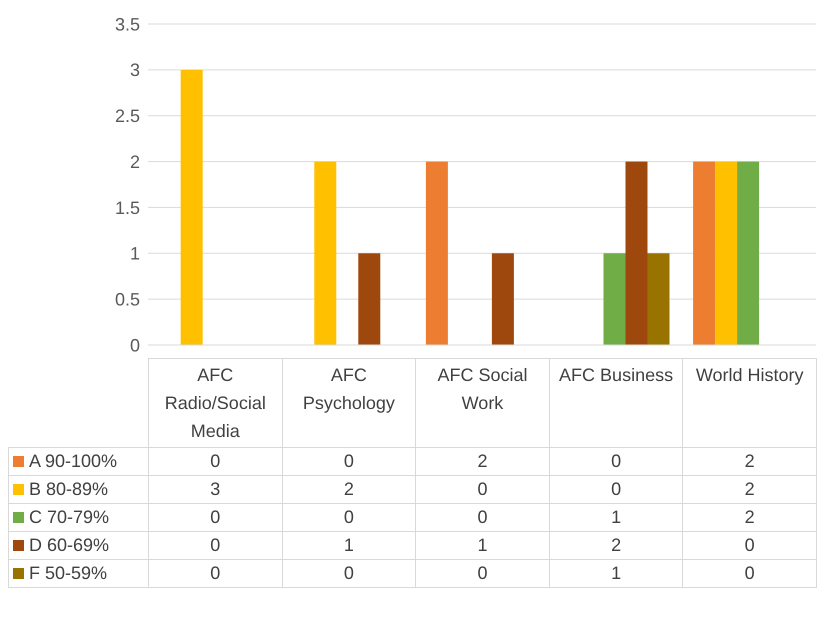  I want to click on x-tick-label: AFC Psychology, so click(349, 403).